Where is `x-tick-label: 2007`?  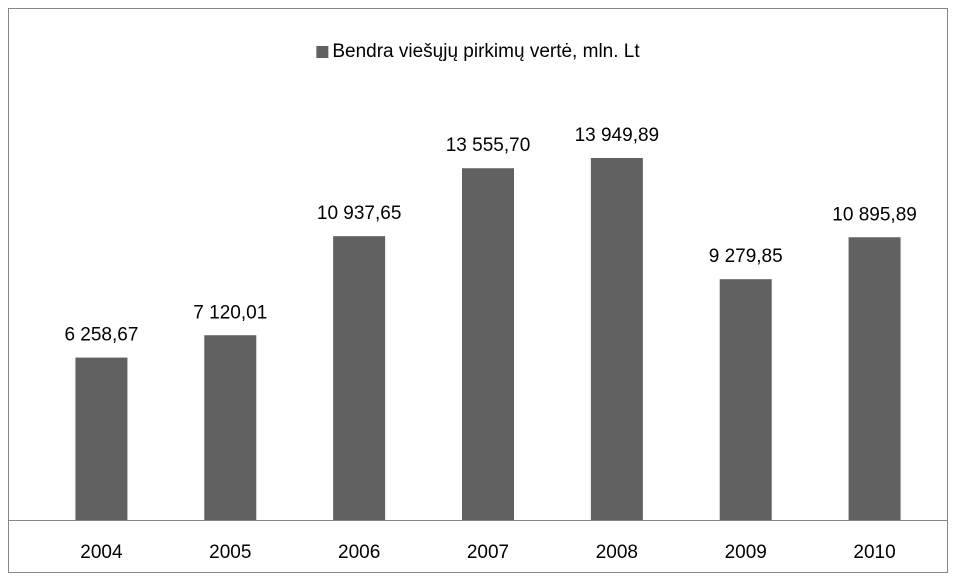
x-tick-label: 2007 is located at coordinates (488, 552).